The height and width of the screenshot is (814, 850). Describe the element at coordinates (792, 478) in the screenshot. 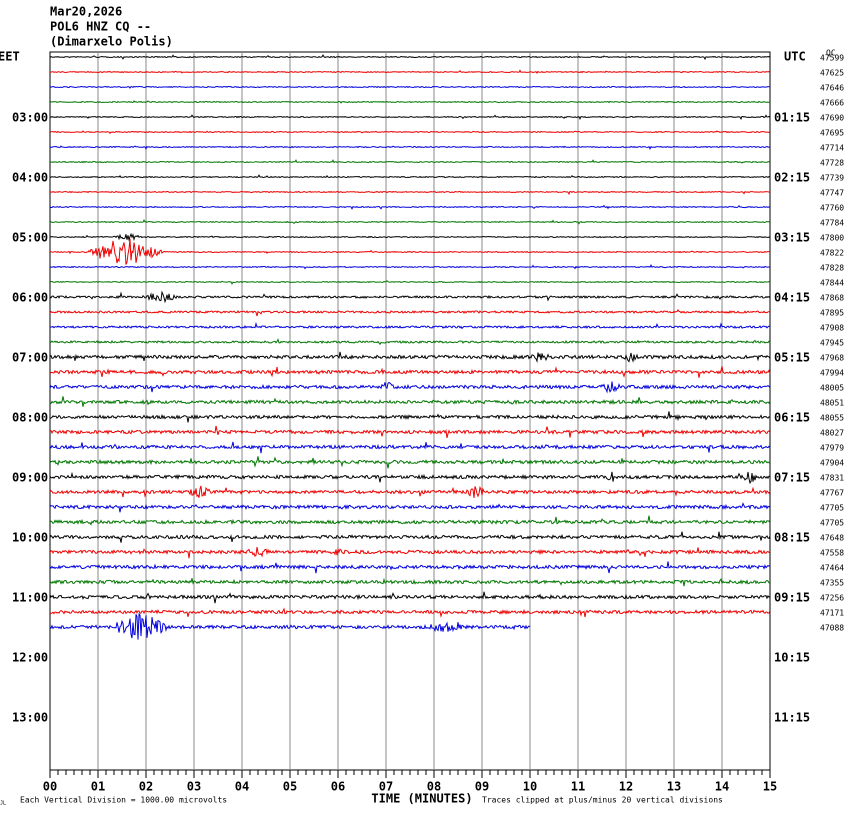

I see `right-time: 07:15` at that location.